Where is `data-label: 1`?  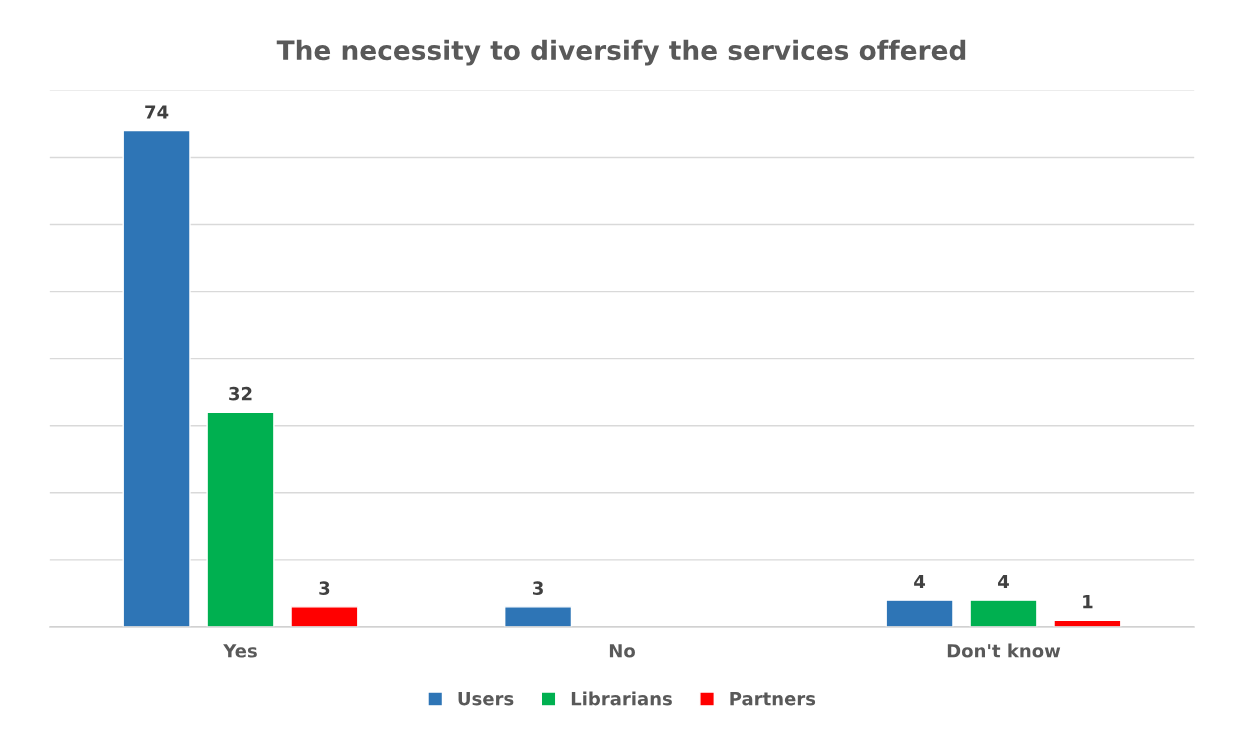
data-label: 1 is located at coordinates (1088, 602).